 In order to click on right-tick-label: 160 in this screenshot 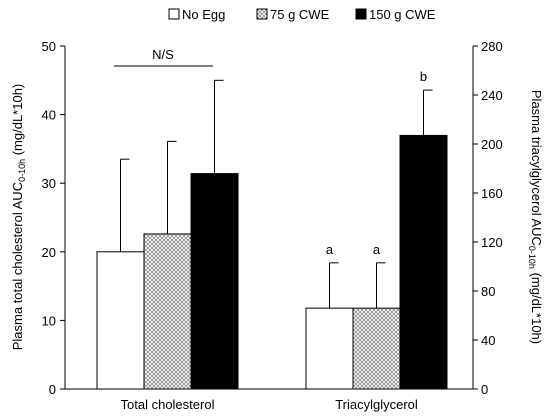, I will do `click(492, 193)`.